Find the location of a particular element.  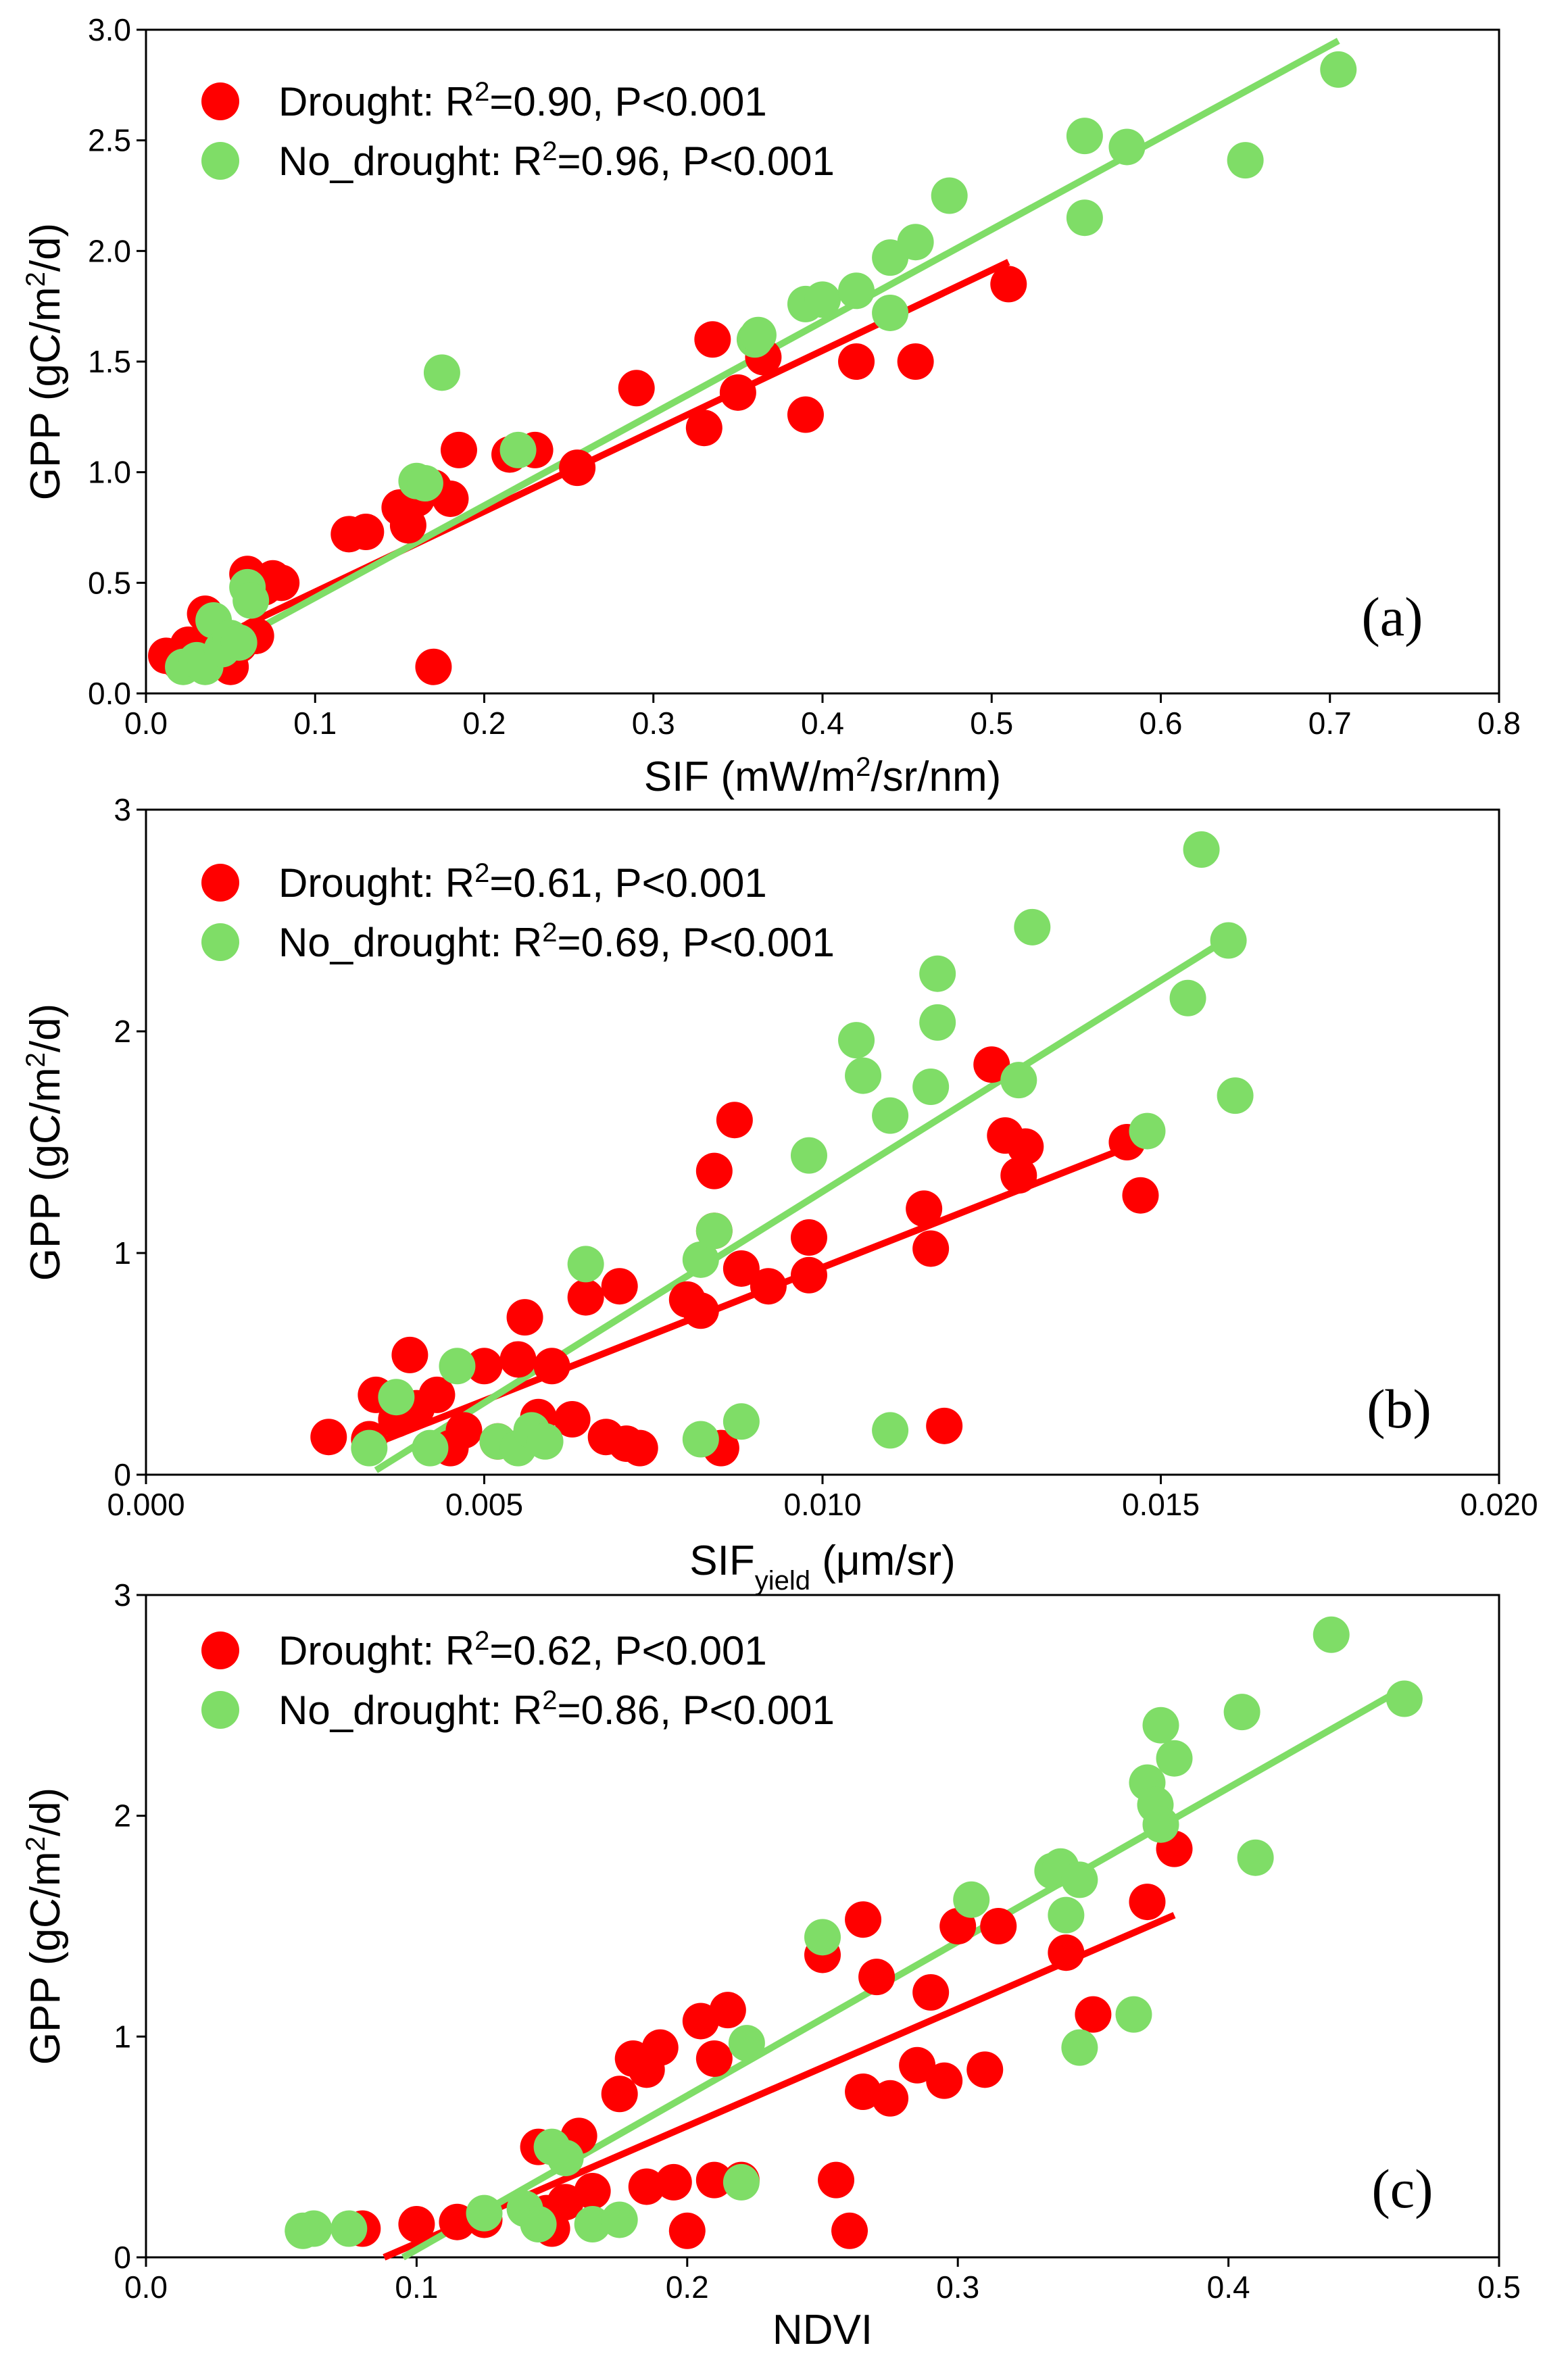

x-tick-label: 0.020 is located at coordinates (1499, 1504).